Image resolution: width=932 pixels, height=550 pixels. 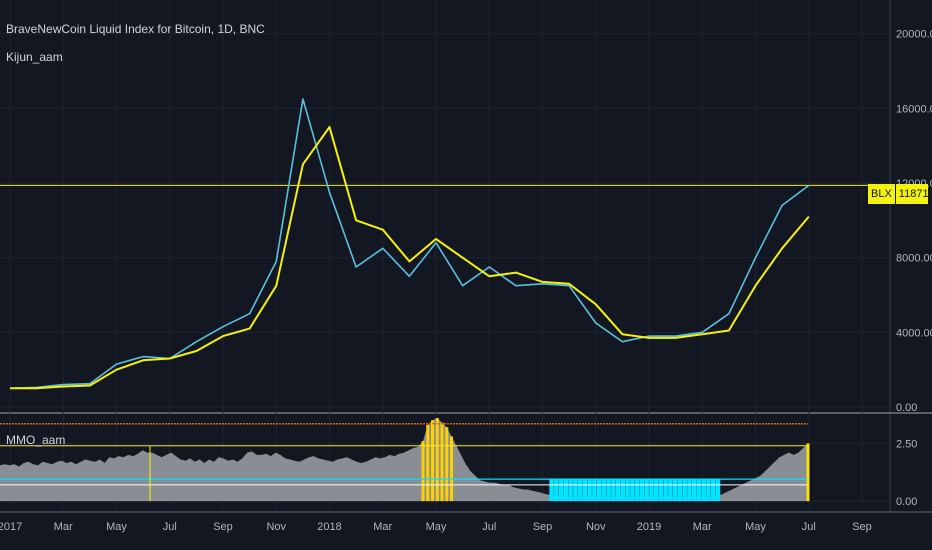 I want to click on y-tick-label: 0.00, so click(x=906, y=408).